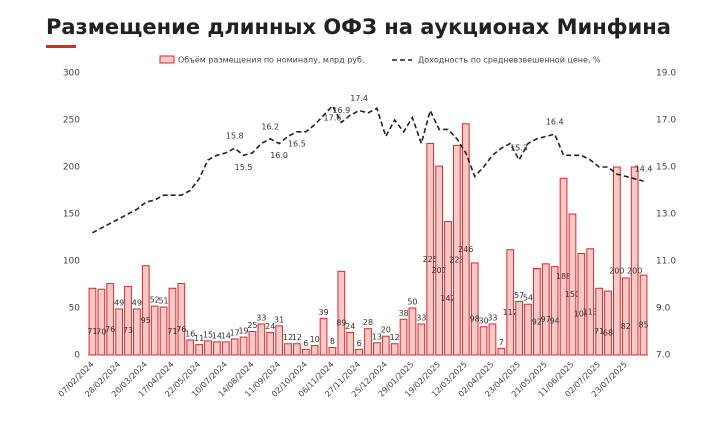 This screenshot has height=422, width=706. Describe the element at coordinates (377, 336) in the screenshot. I see `bar-label: 13` at that location.